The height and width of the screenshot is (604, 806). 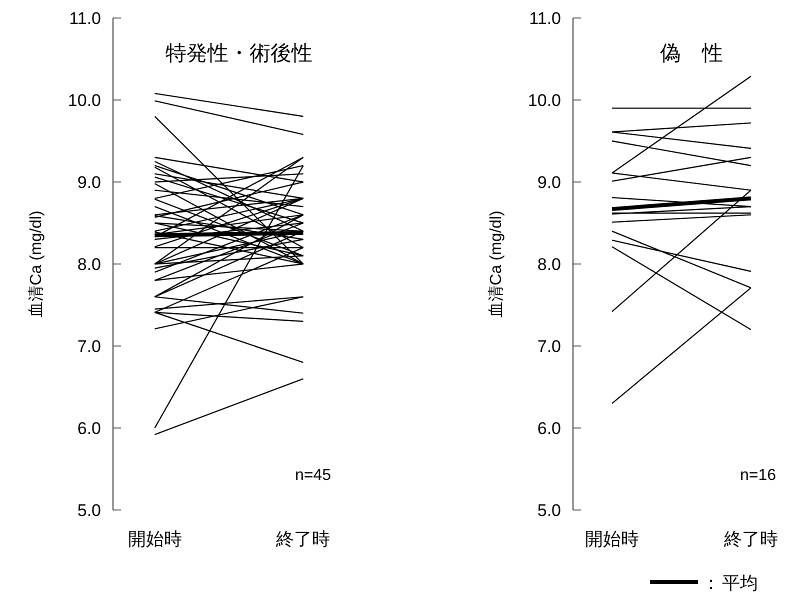 I want to click on annotation: n=16, so click(x=758, y=475).